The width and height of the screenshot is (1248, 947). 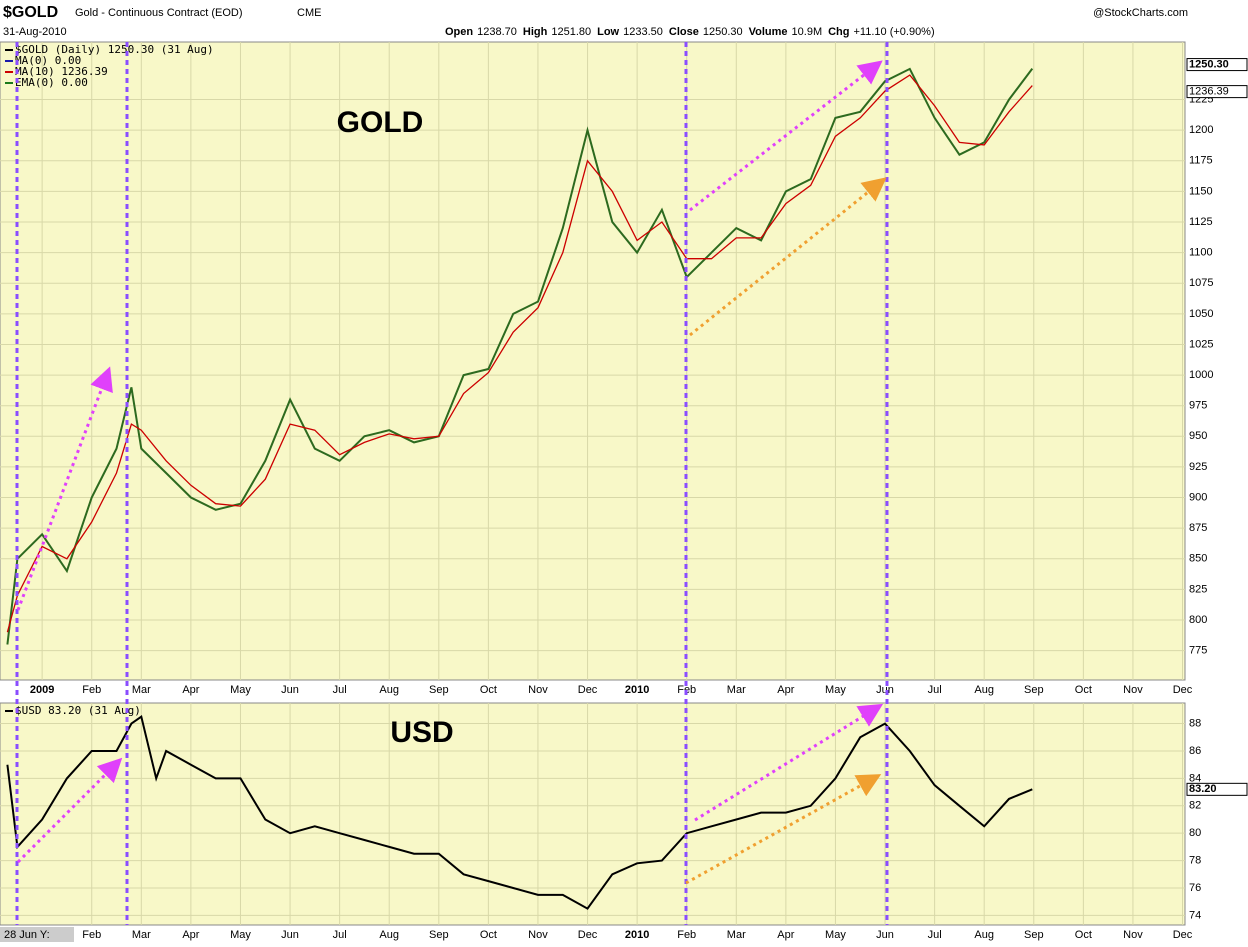 What do you see at coordinates (497, 32) in the screenshot?
I see `stat-value: 1238.70` at bounding box center [497, 32].